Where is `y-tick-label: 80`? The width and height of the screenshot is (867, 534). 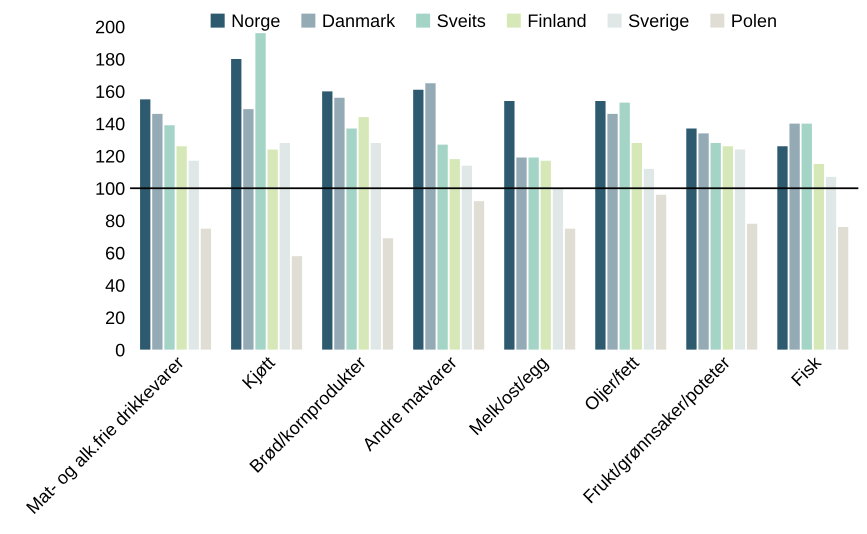 y-tick-label: 80 is located at coordinates (115, 221).